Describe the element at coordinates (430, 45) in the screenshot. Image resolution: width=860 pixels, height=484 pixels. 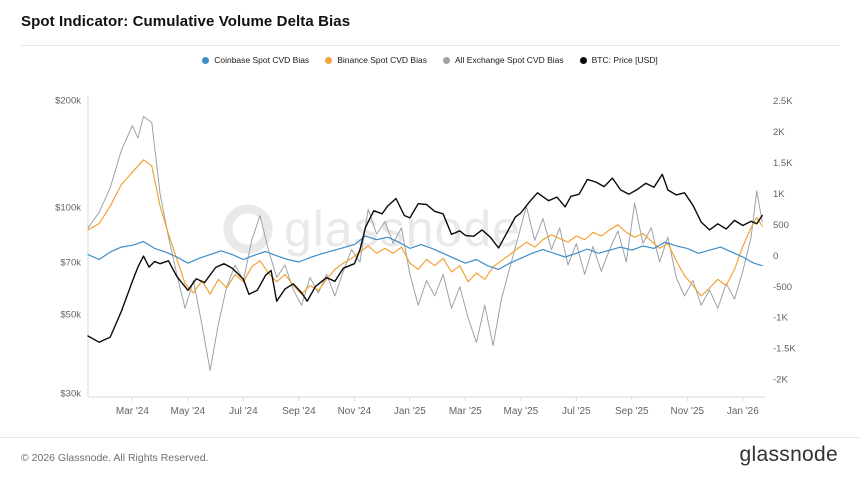
I see `header-divider` at that location.